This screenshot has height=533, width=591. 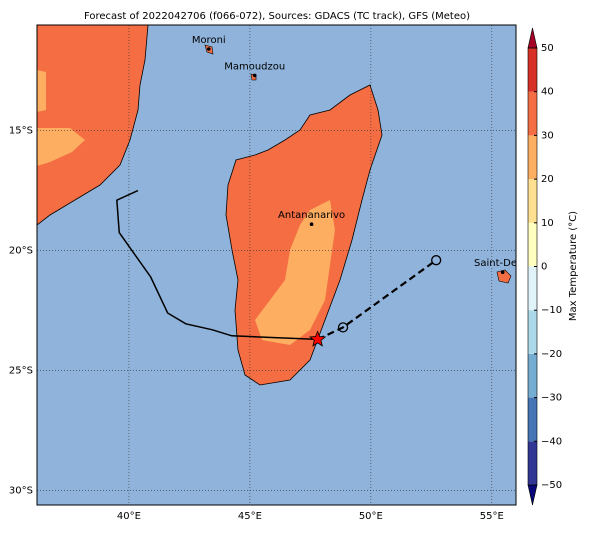 What do you see at coordinates (209, 40) in the screenshot?
I see `city-label: Moroni` at bounding box center [209, 40].